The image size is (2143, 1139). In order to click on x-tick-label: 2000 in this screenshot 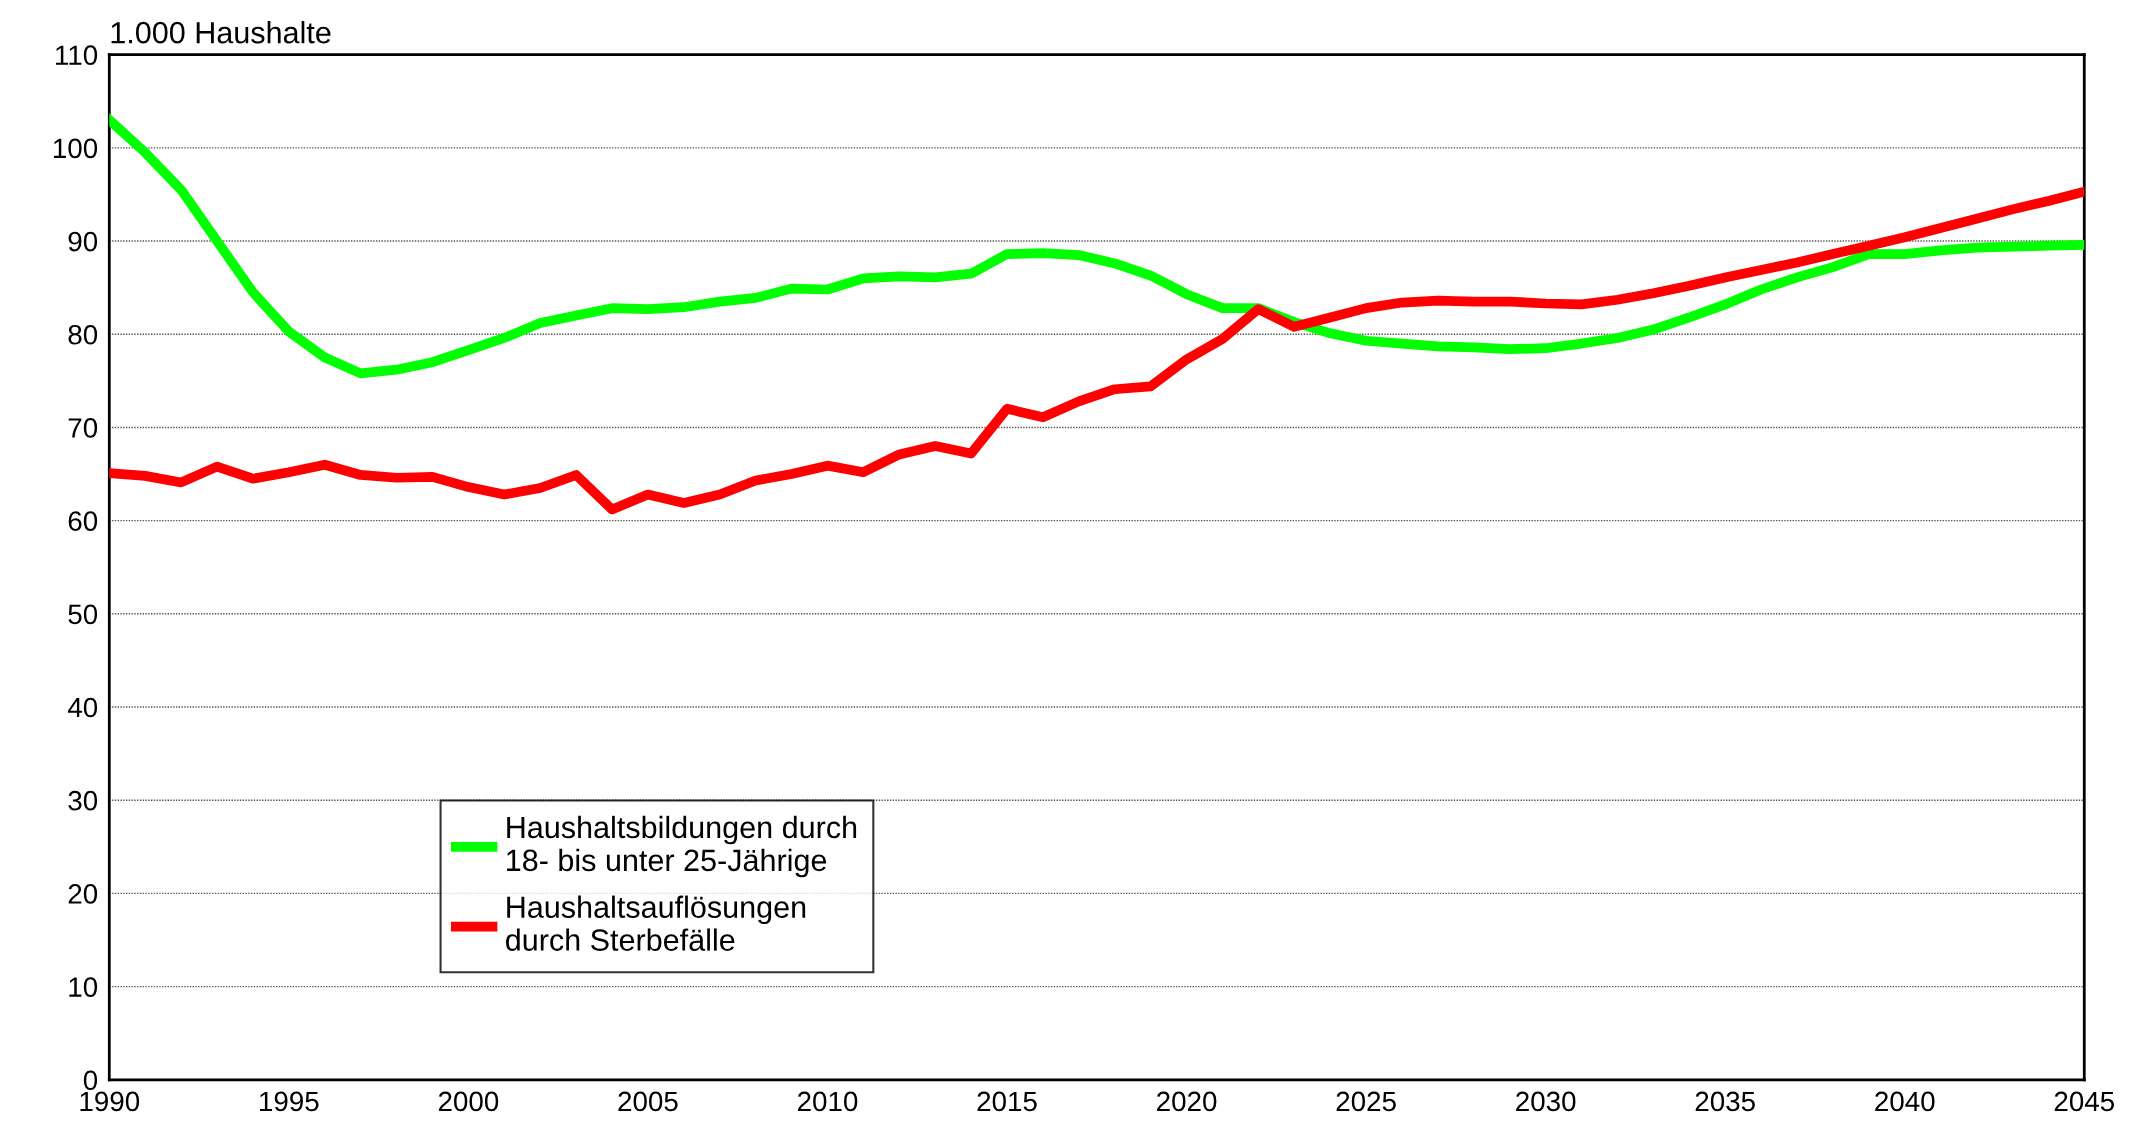, I will do `click(468, 1101)`.